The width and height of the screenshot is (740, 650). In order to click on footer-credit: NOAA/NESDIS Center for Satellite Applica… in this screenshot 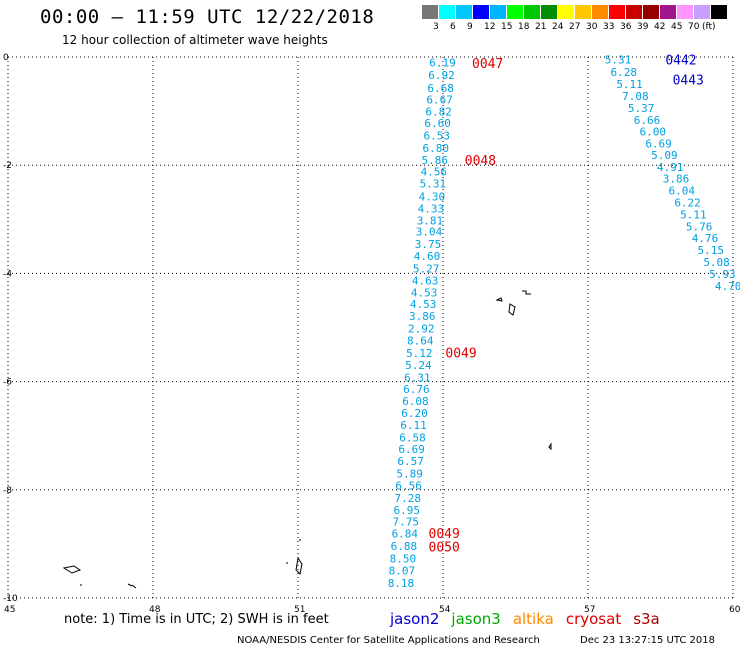, I will do `click(388, 640)`.